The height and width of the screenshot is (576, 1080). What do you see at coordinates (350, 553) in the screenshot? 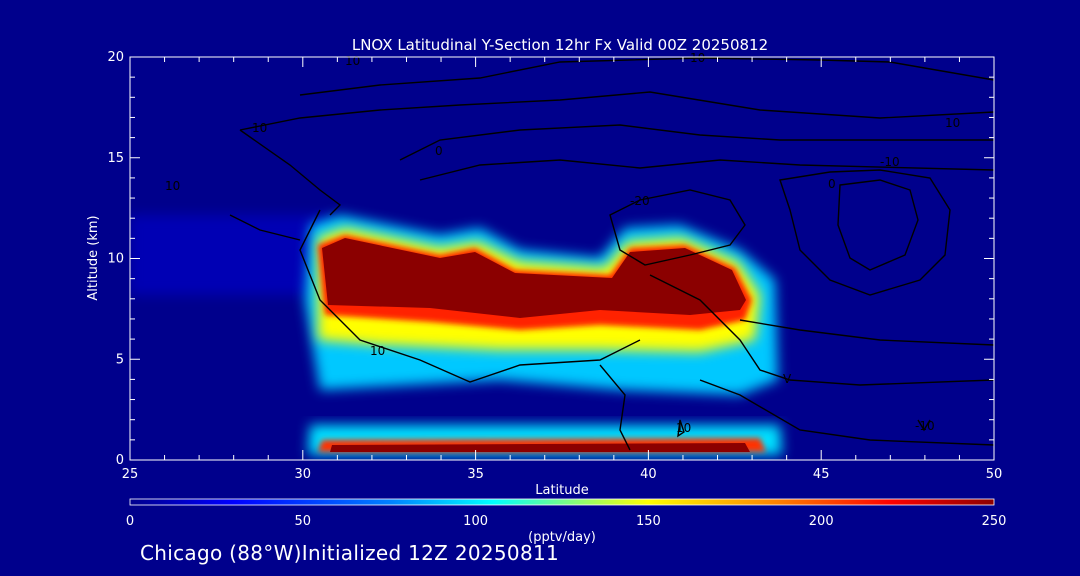
I see `initialization-caption: Chicago (88°W)Initialized 12Z 20250811` at bounding box center [350, 553].